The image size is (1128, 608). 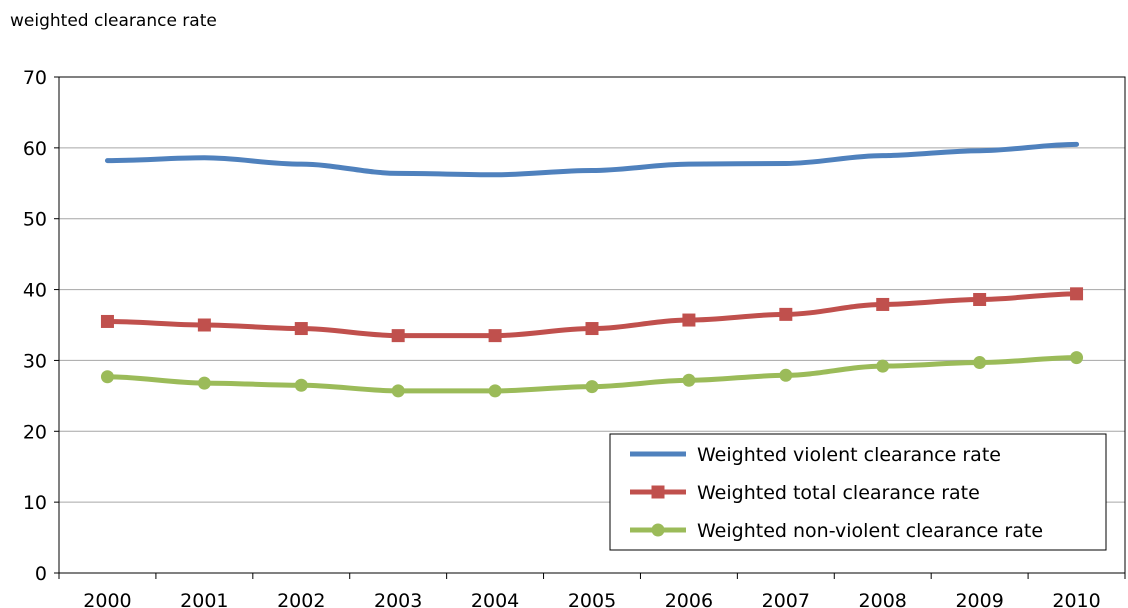 What do you see at coordinates (979, 599) in the screenshot?
I see `x-tick-label: 2009` at bounding box center [979, 599].